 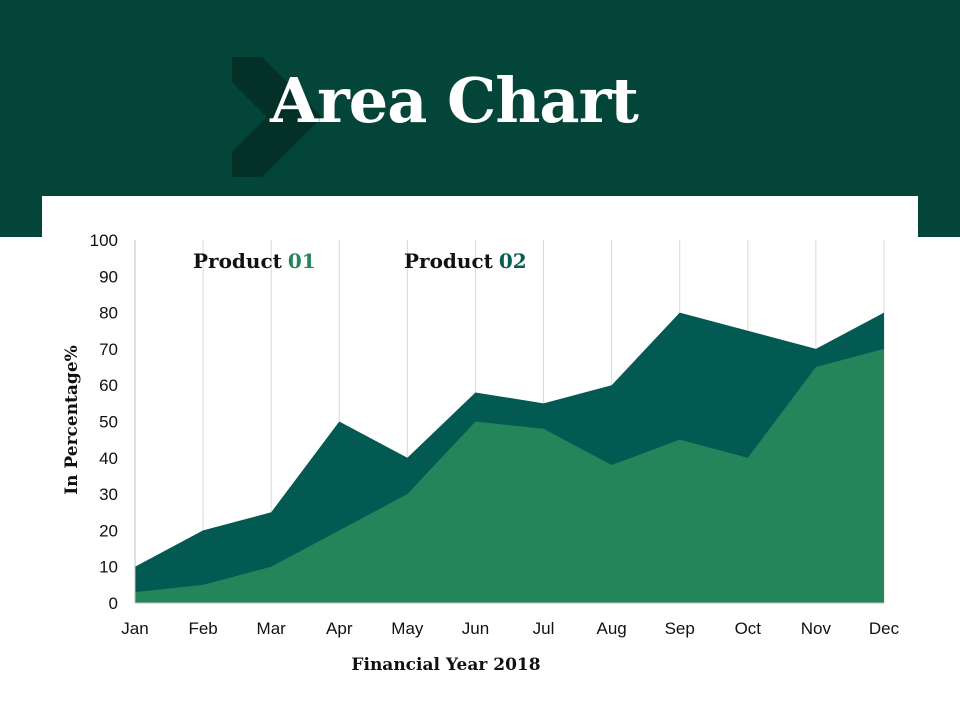 I want to click on y-tick-label-40: 40, so click(x=108, y=458).